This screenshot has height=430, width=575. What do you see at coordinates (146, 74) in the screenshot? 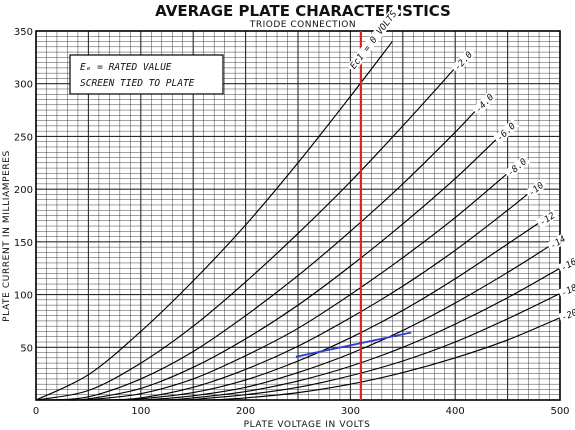
I see `annotation-box: Eₑ = RATED VALUE SCREEN TIED TO PLATE` at bounding box center [146, 74].